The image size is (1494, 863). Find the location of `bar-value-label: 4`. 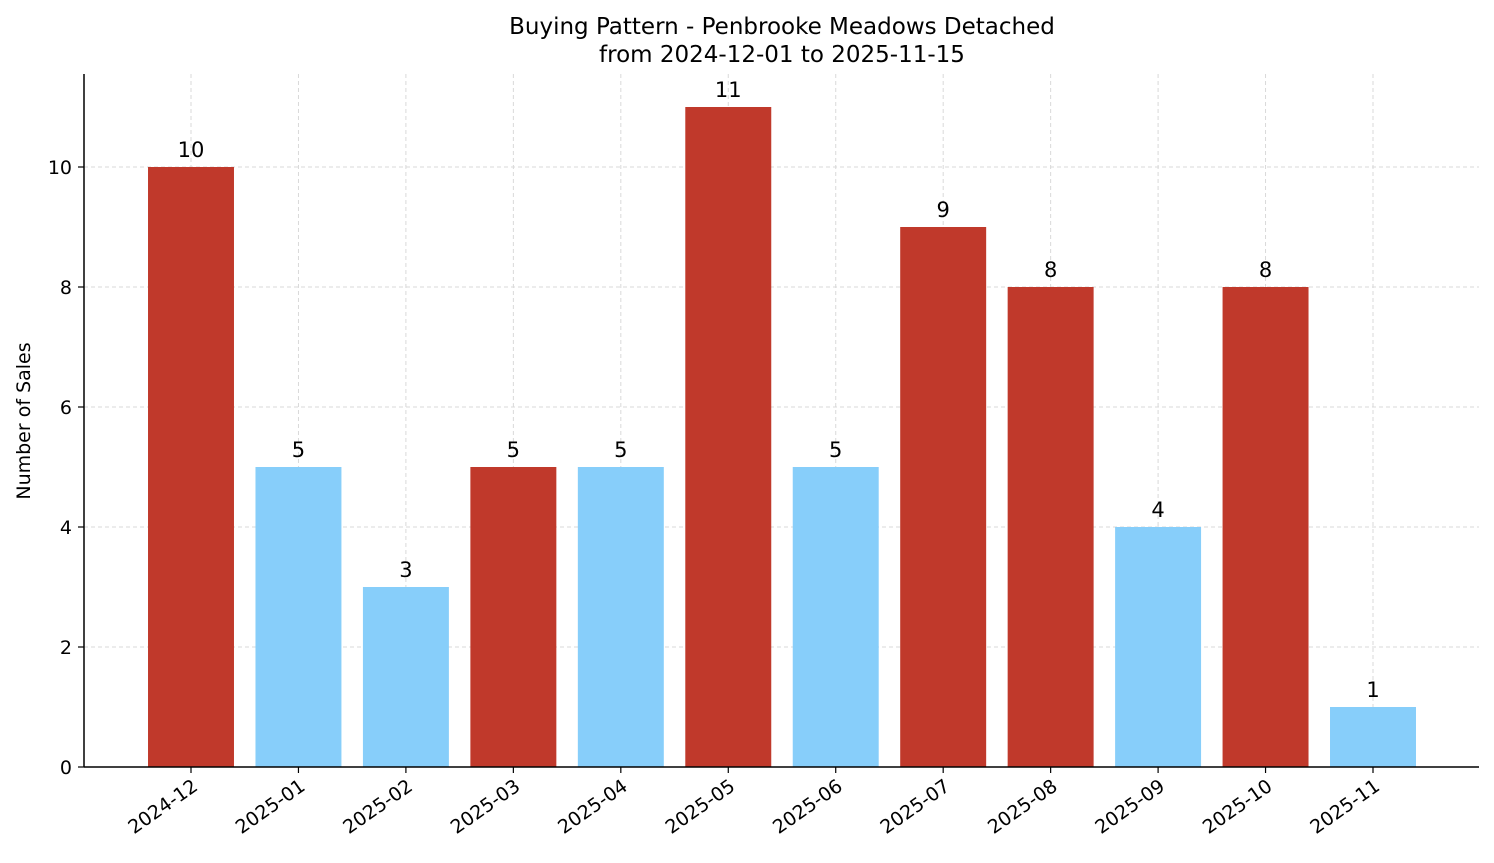

bar-value-label: 4 is located at coordinates (1157, 510).